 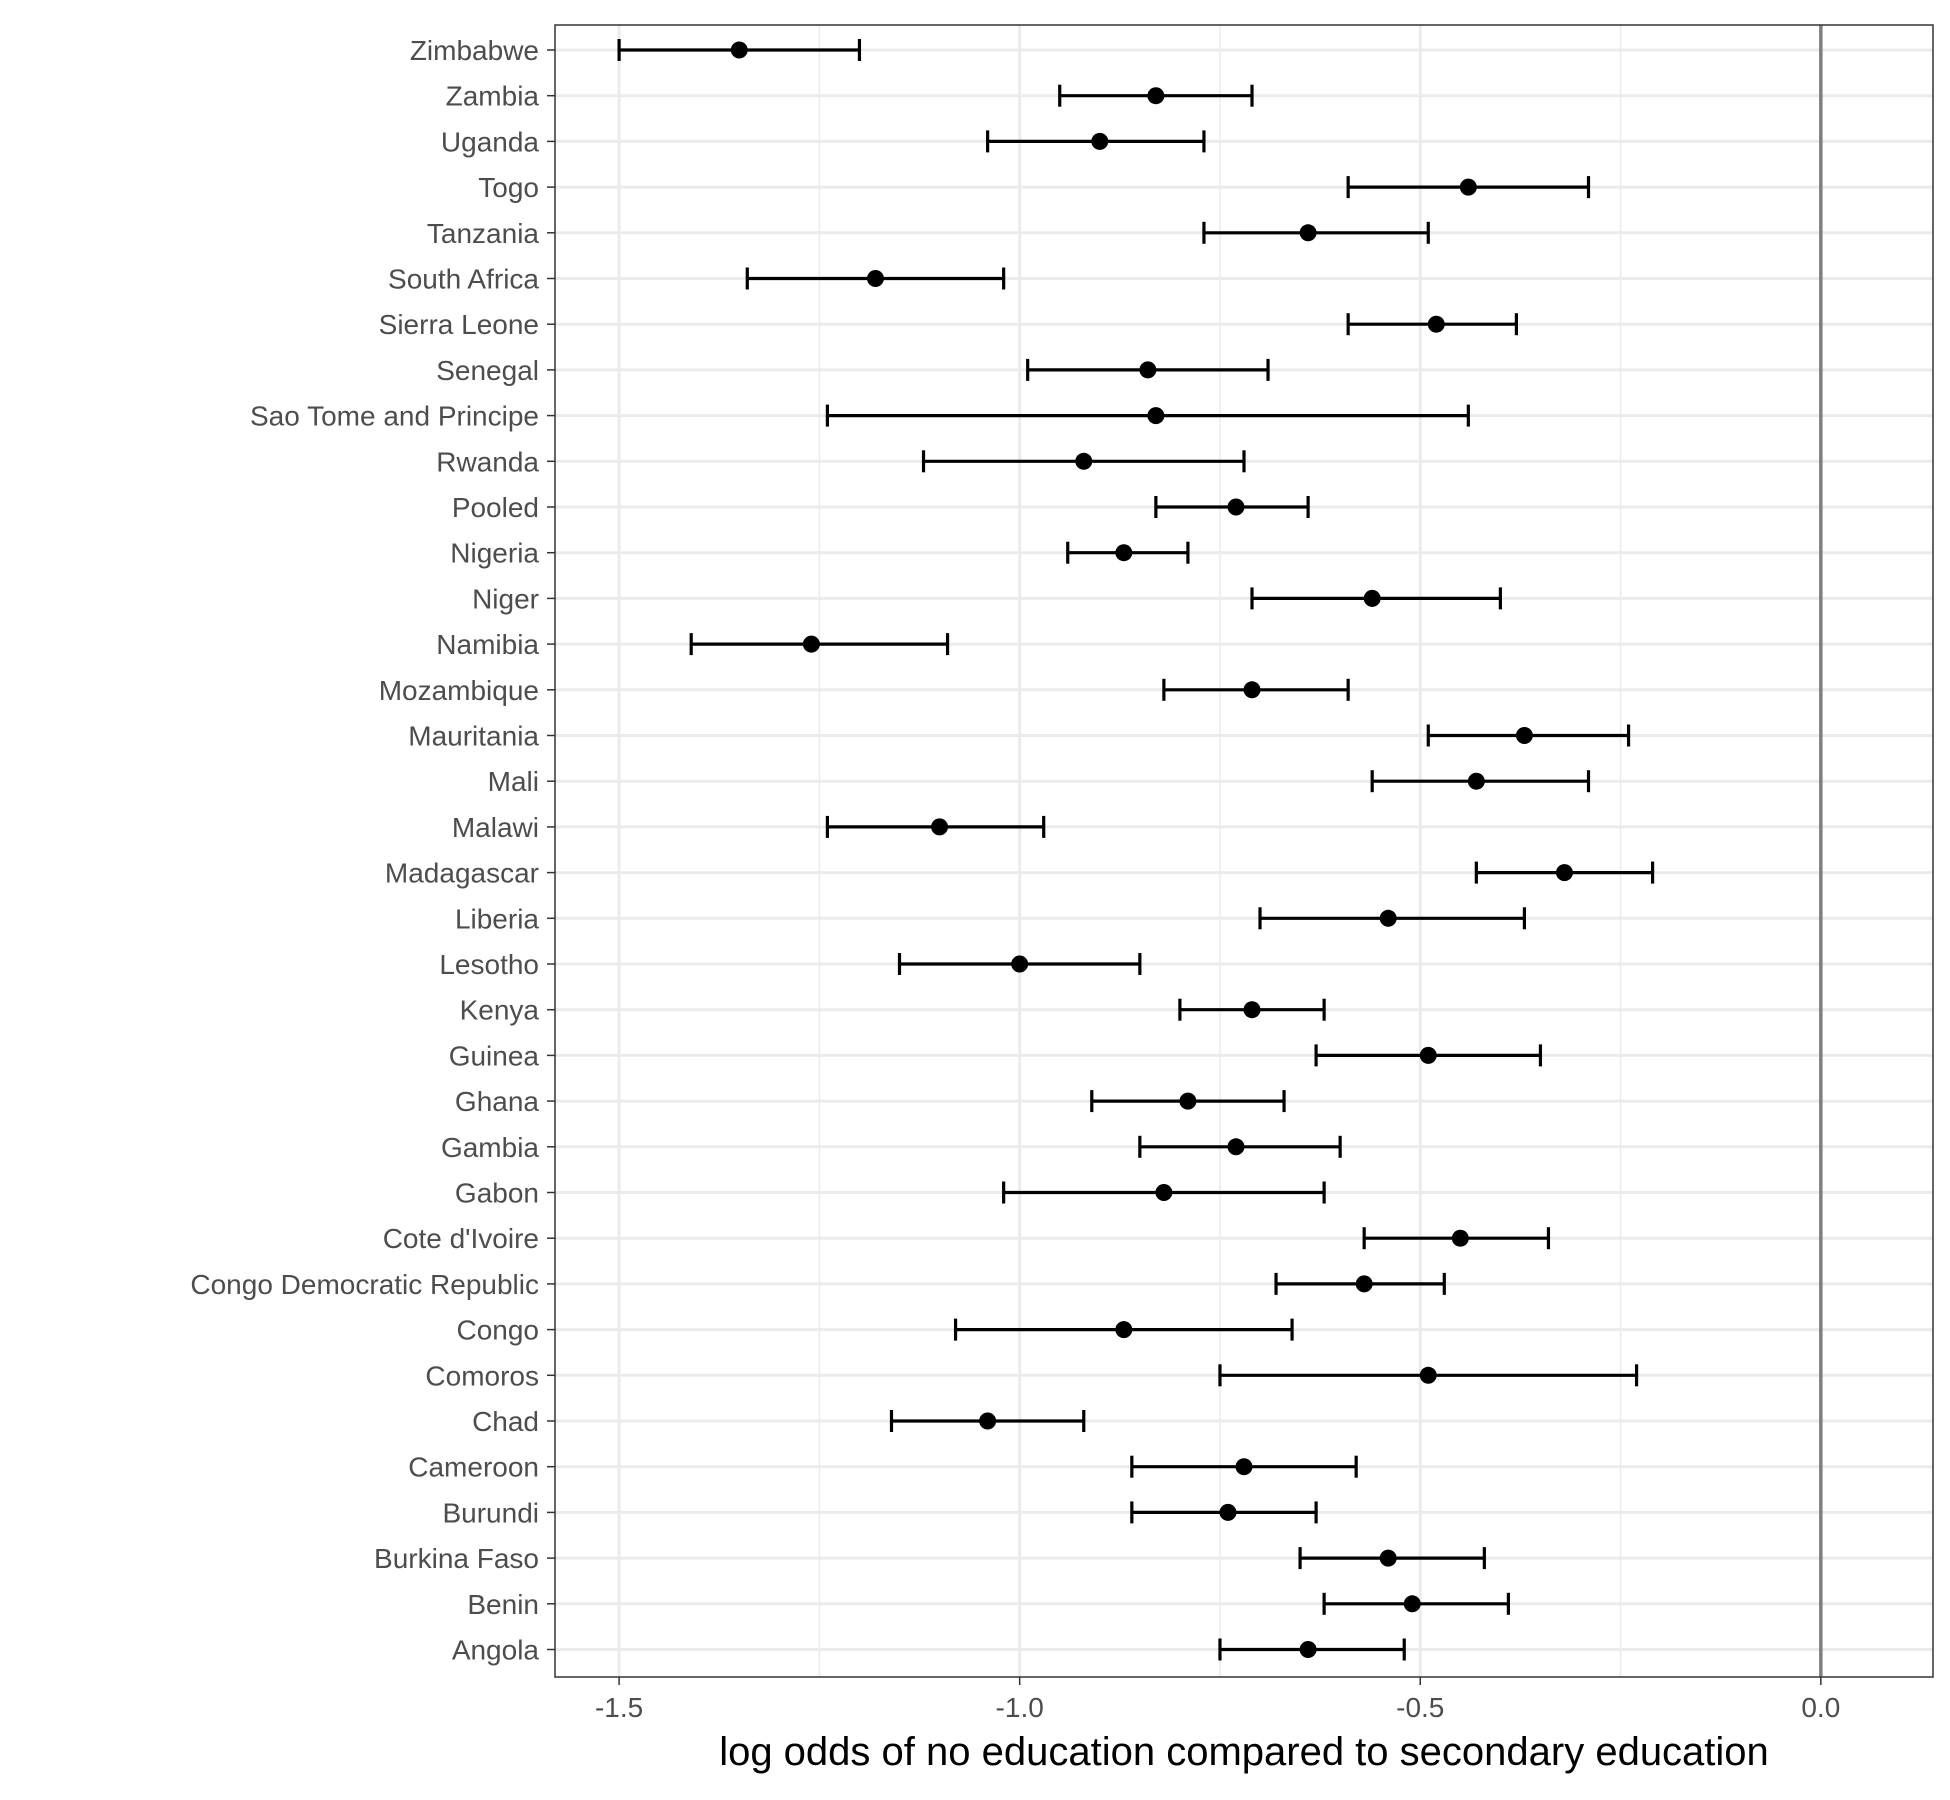 What do you see at coordinates (1020, 1707) in the screenshot?
I see `x-tick-label: -1.0` at bounding box center [1020, 1707].